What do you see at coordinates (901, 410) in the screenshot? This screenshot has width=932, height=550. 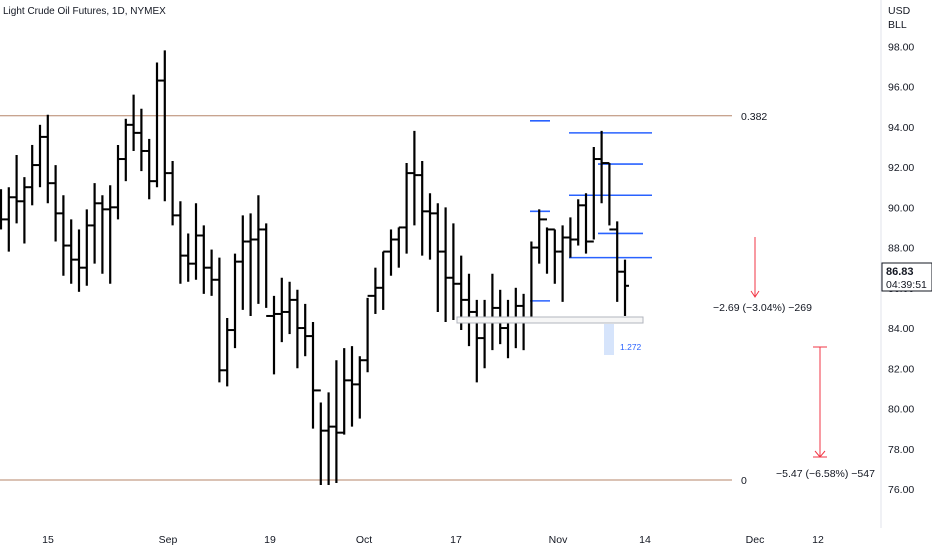 I see `y-tick-label: 80.00` at bounding box center [901, 410].